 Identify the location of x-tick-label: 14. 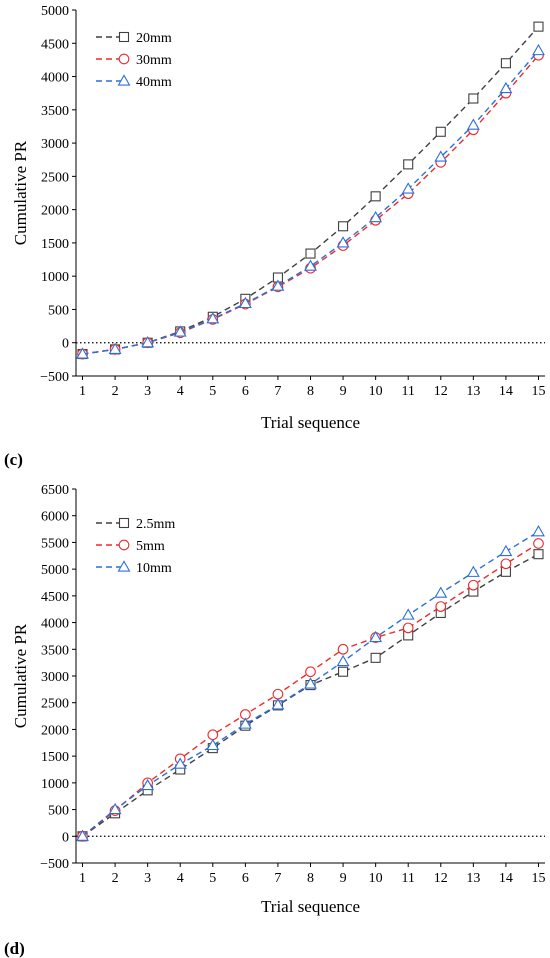
(506, 878).